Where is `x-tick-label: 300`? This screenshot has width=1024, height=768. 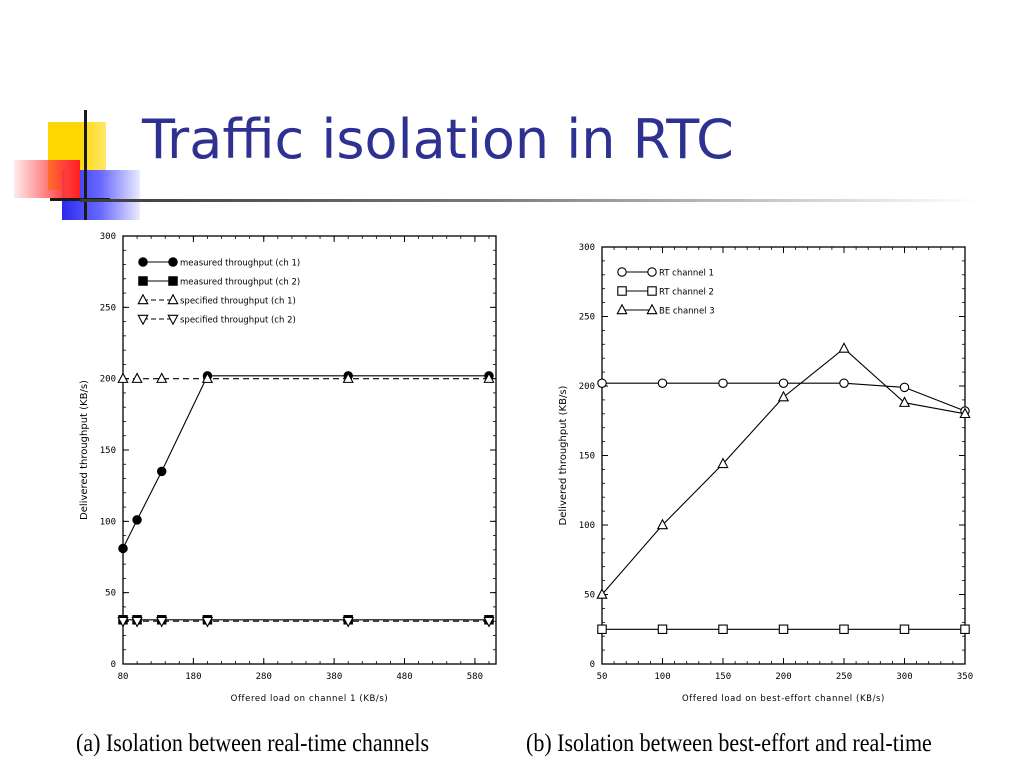
x-tick-label: 300 is located at coordinates (904, 677).